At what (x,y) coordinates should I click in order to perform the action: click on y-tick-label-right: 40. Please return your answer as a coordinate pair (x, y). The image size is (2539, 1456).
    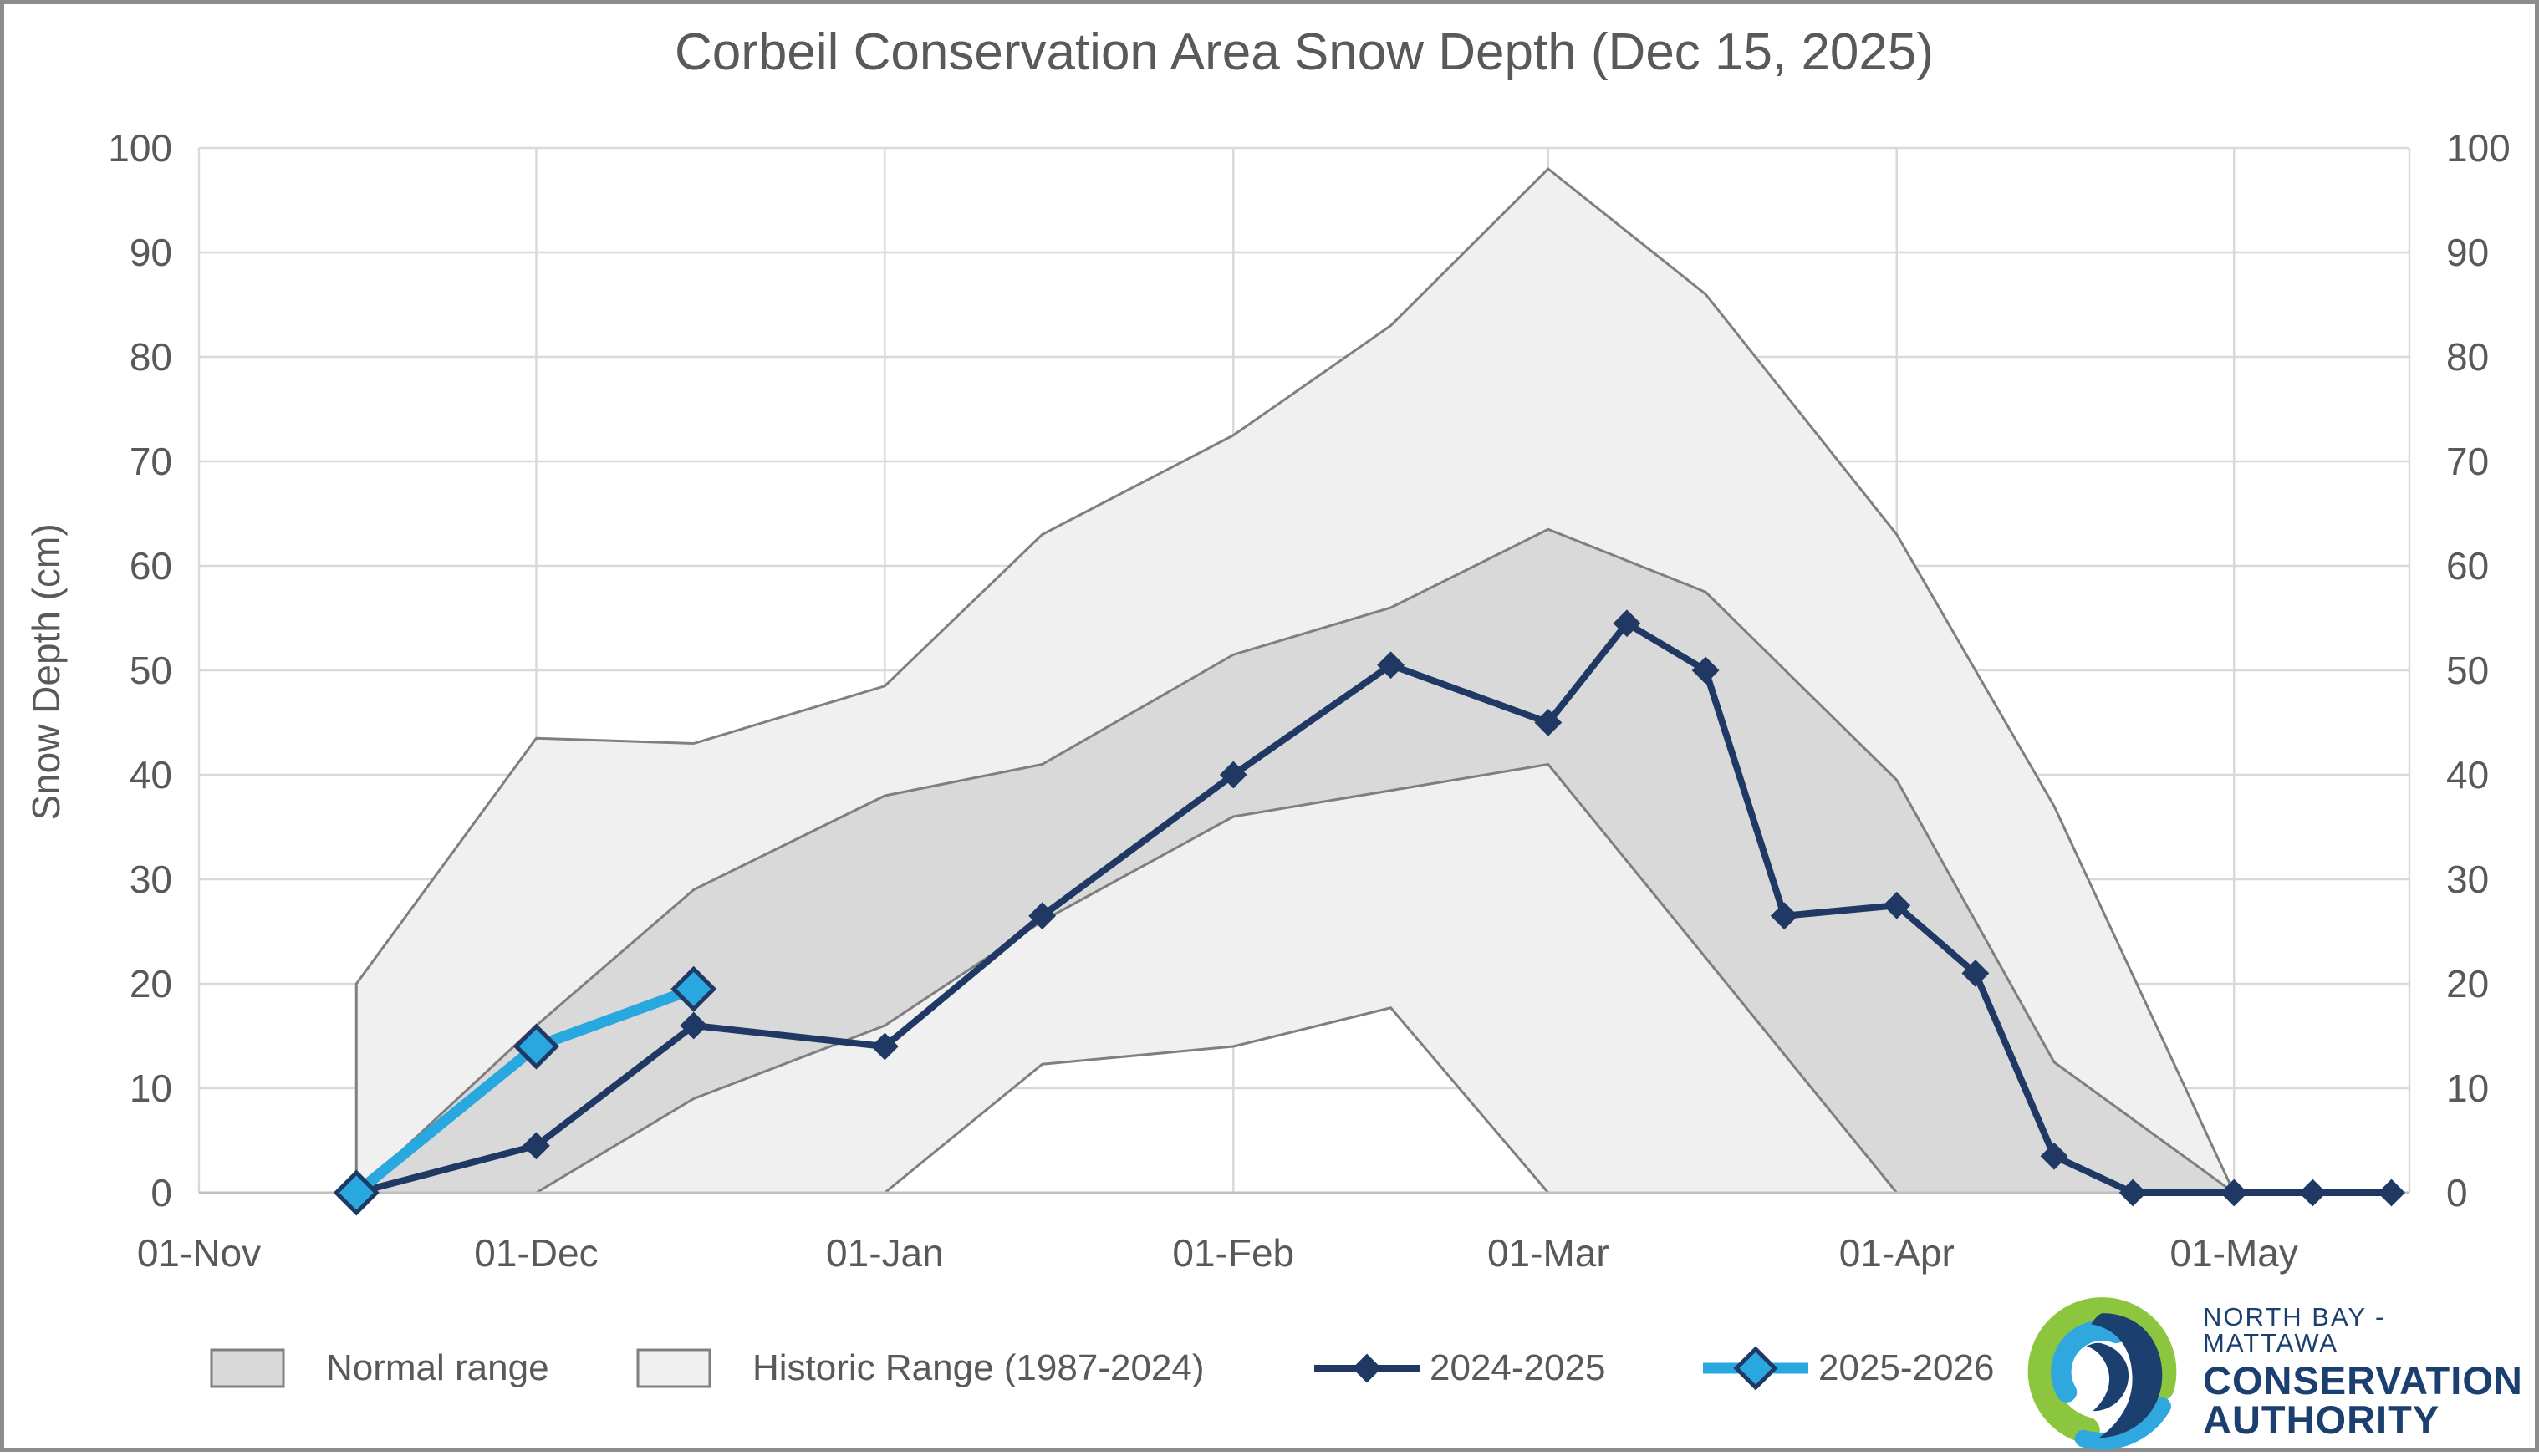
    Looking at the image, I should click on (2467, 775).